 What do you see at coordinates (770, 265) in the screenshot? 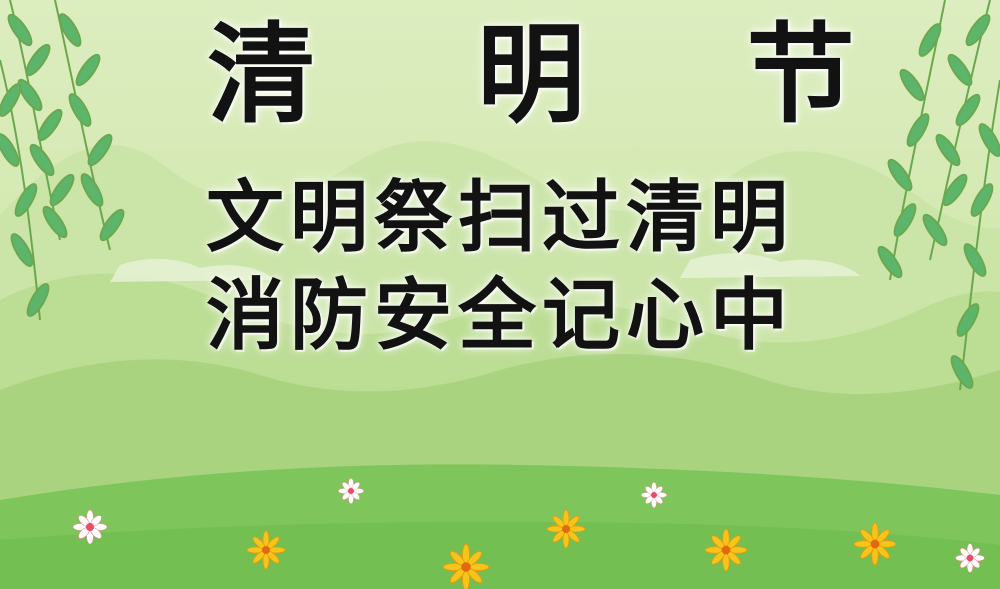
I see `mist-cloud-right` at bounding box center [770, 265].